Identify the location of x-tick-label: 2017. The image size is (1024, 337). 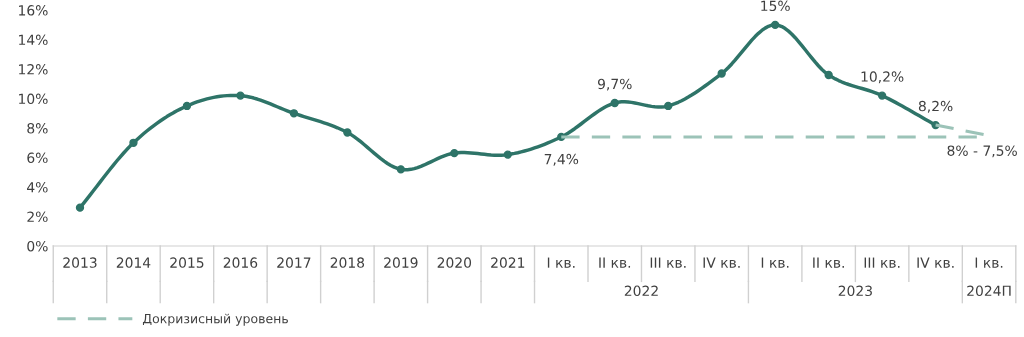
(294, 262).